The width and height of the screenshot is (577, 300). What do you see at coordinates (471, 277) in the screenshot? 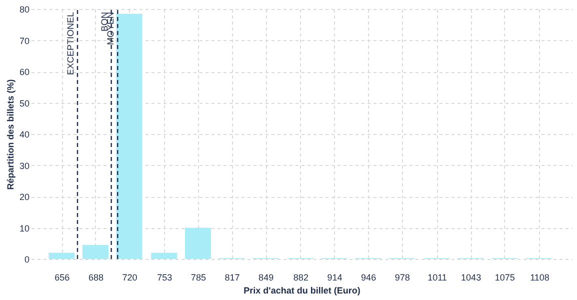
I see `x-tick-label: 1043` at bounding box center [471, 277].